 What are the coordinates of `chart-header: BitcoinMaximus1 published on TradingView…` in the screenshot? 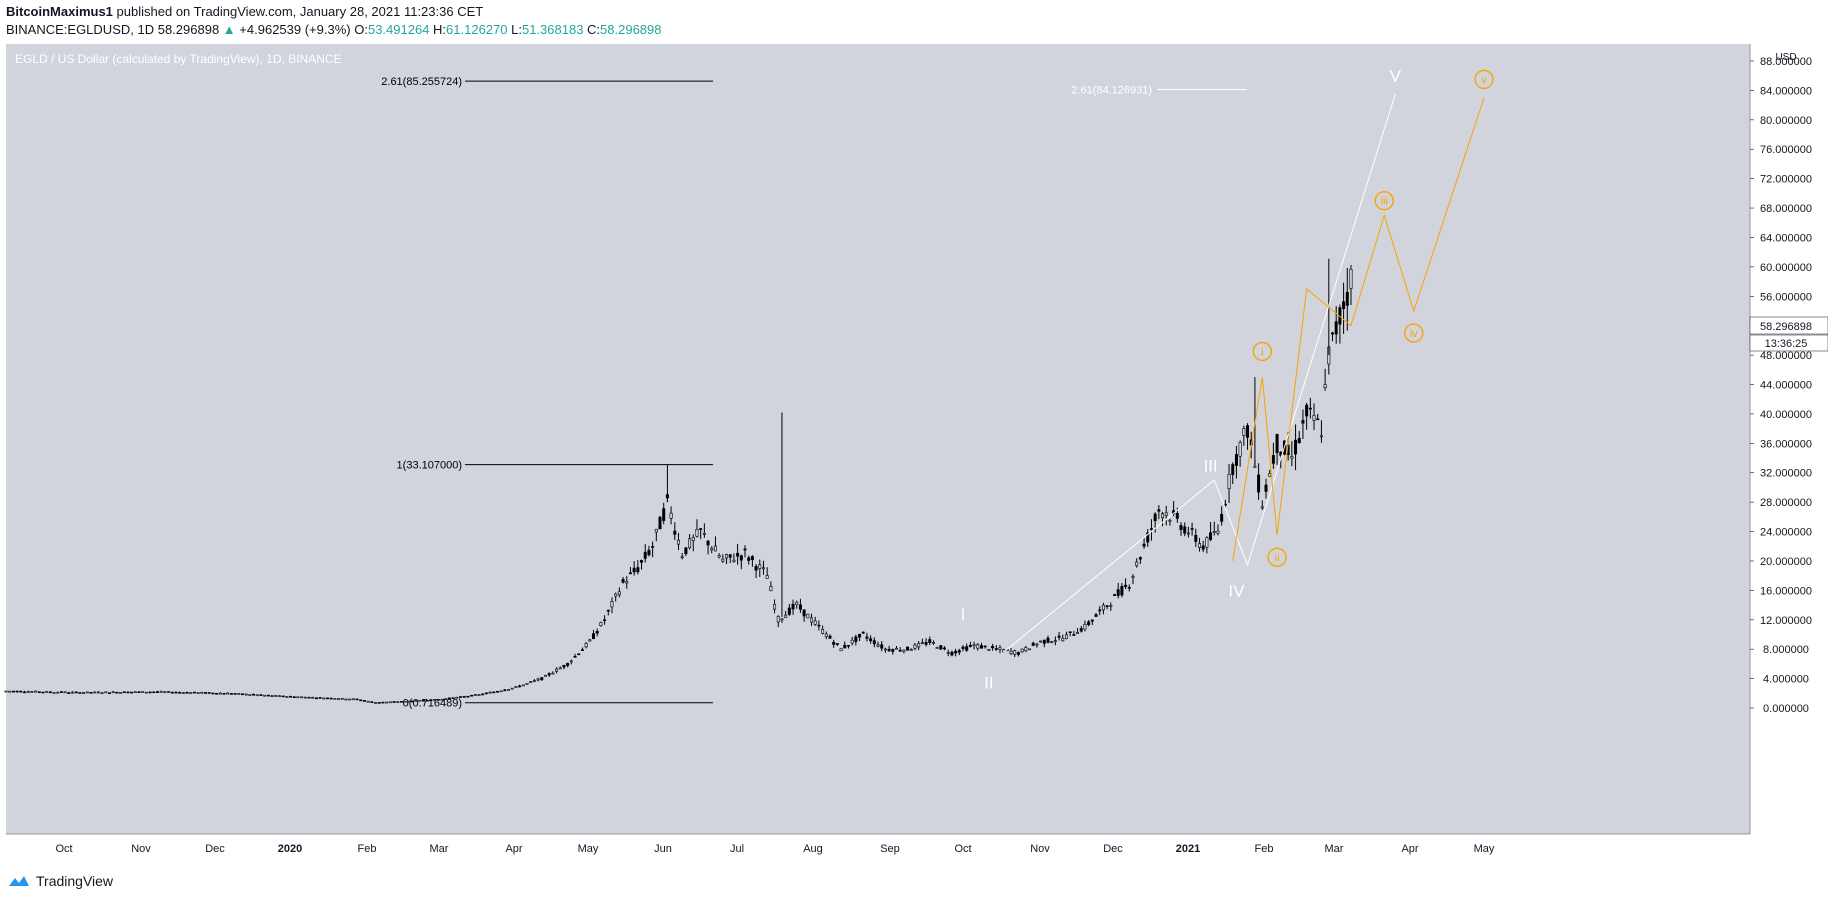 It's located at (914, 22).